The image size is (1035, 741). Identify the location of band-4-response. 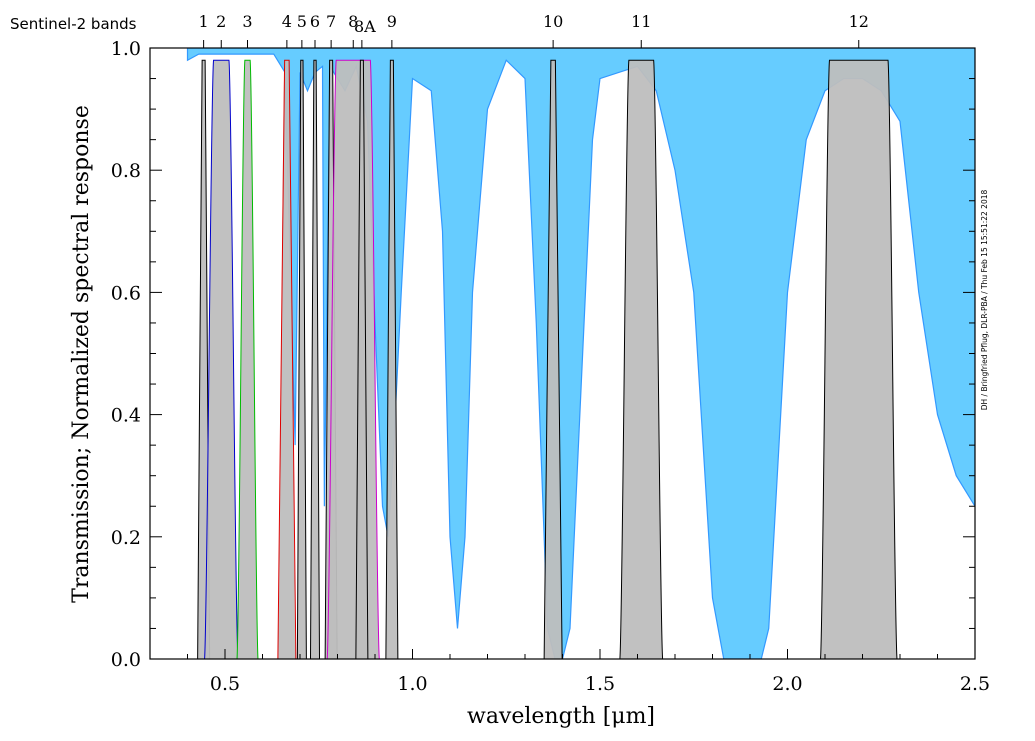
(287, 359).